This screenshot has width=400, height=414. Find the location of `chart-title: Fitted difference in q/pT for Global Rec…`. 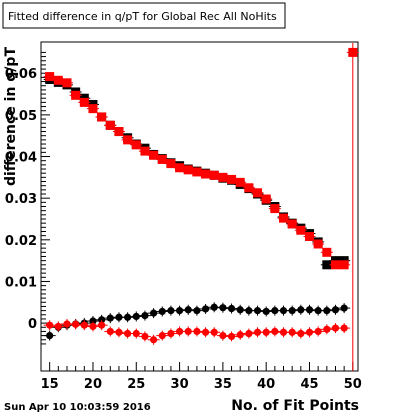

chart-title: Fitted difference in q/pT for Global Rec… is located at coordinates (142, 16).